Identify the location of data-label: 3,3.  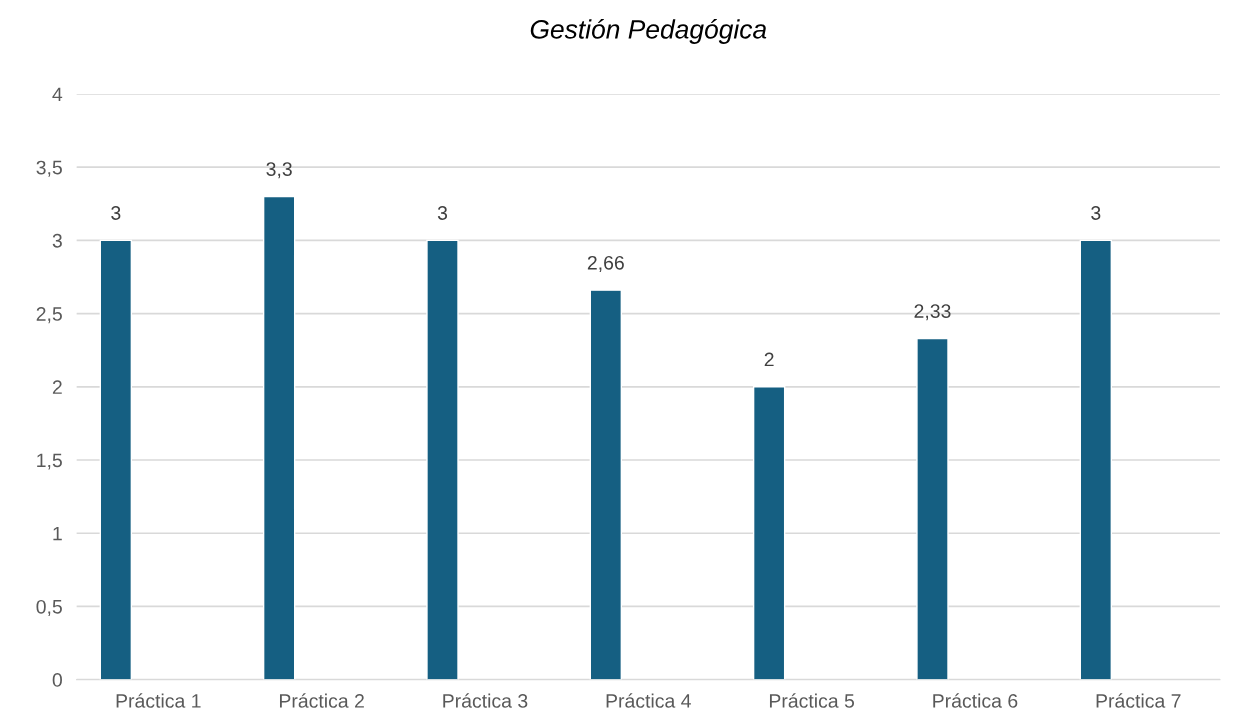
(279, 170).